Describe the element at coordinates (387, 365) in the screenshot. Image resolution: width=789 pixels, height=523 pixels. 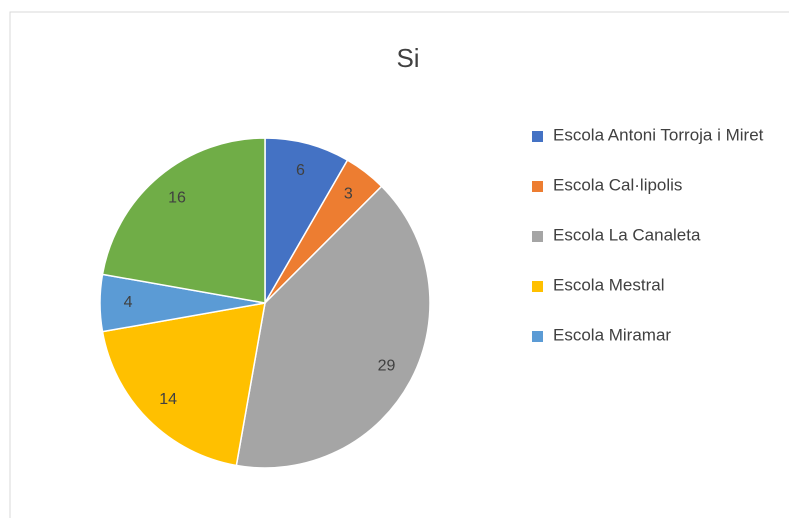
I see `data-label: 29` at that location.